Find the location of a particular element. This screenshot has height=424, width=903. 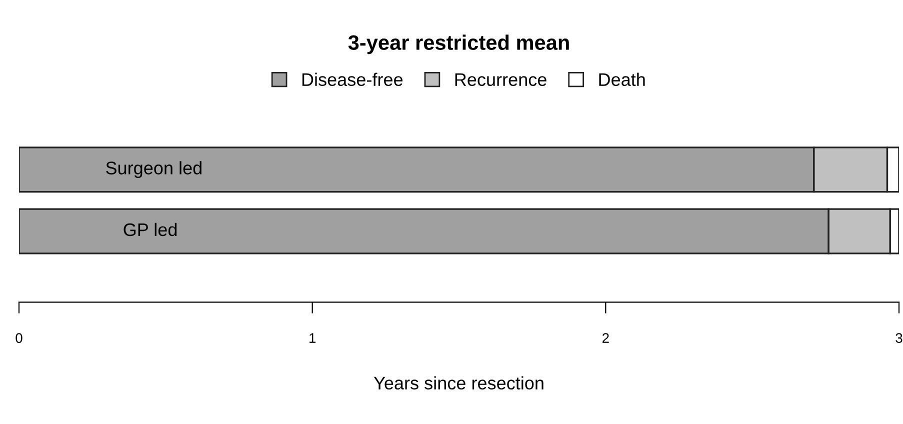

y-tick-label: Surgeon led is located at coordinates (154, 169).